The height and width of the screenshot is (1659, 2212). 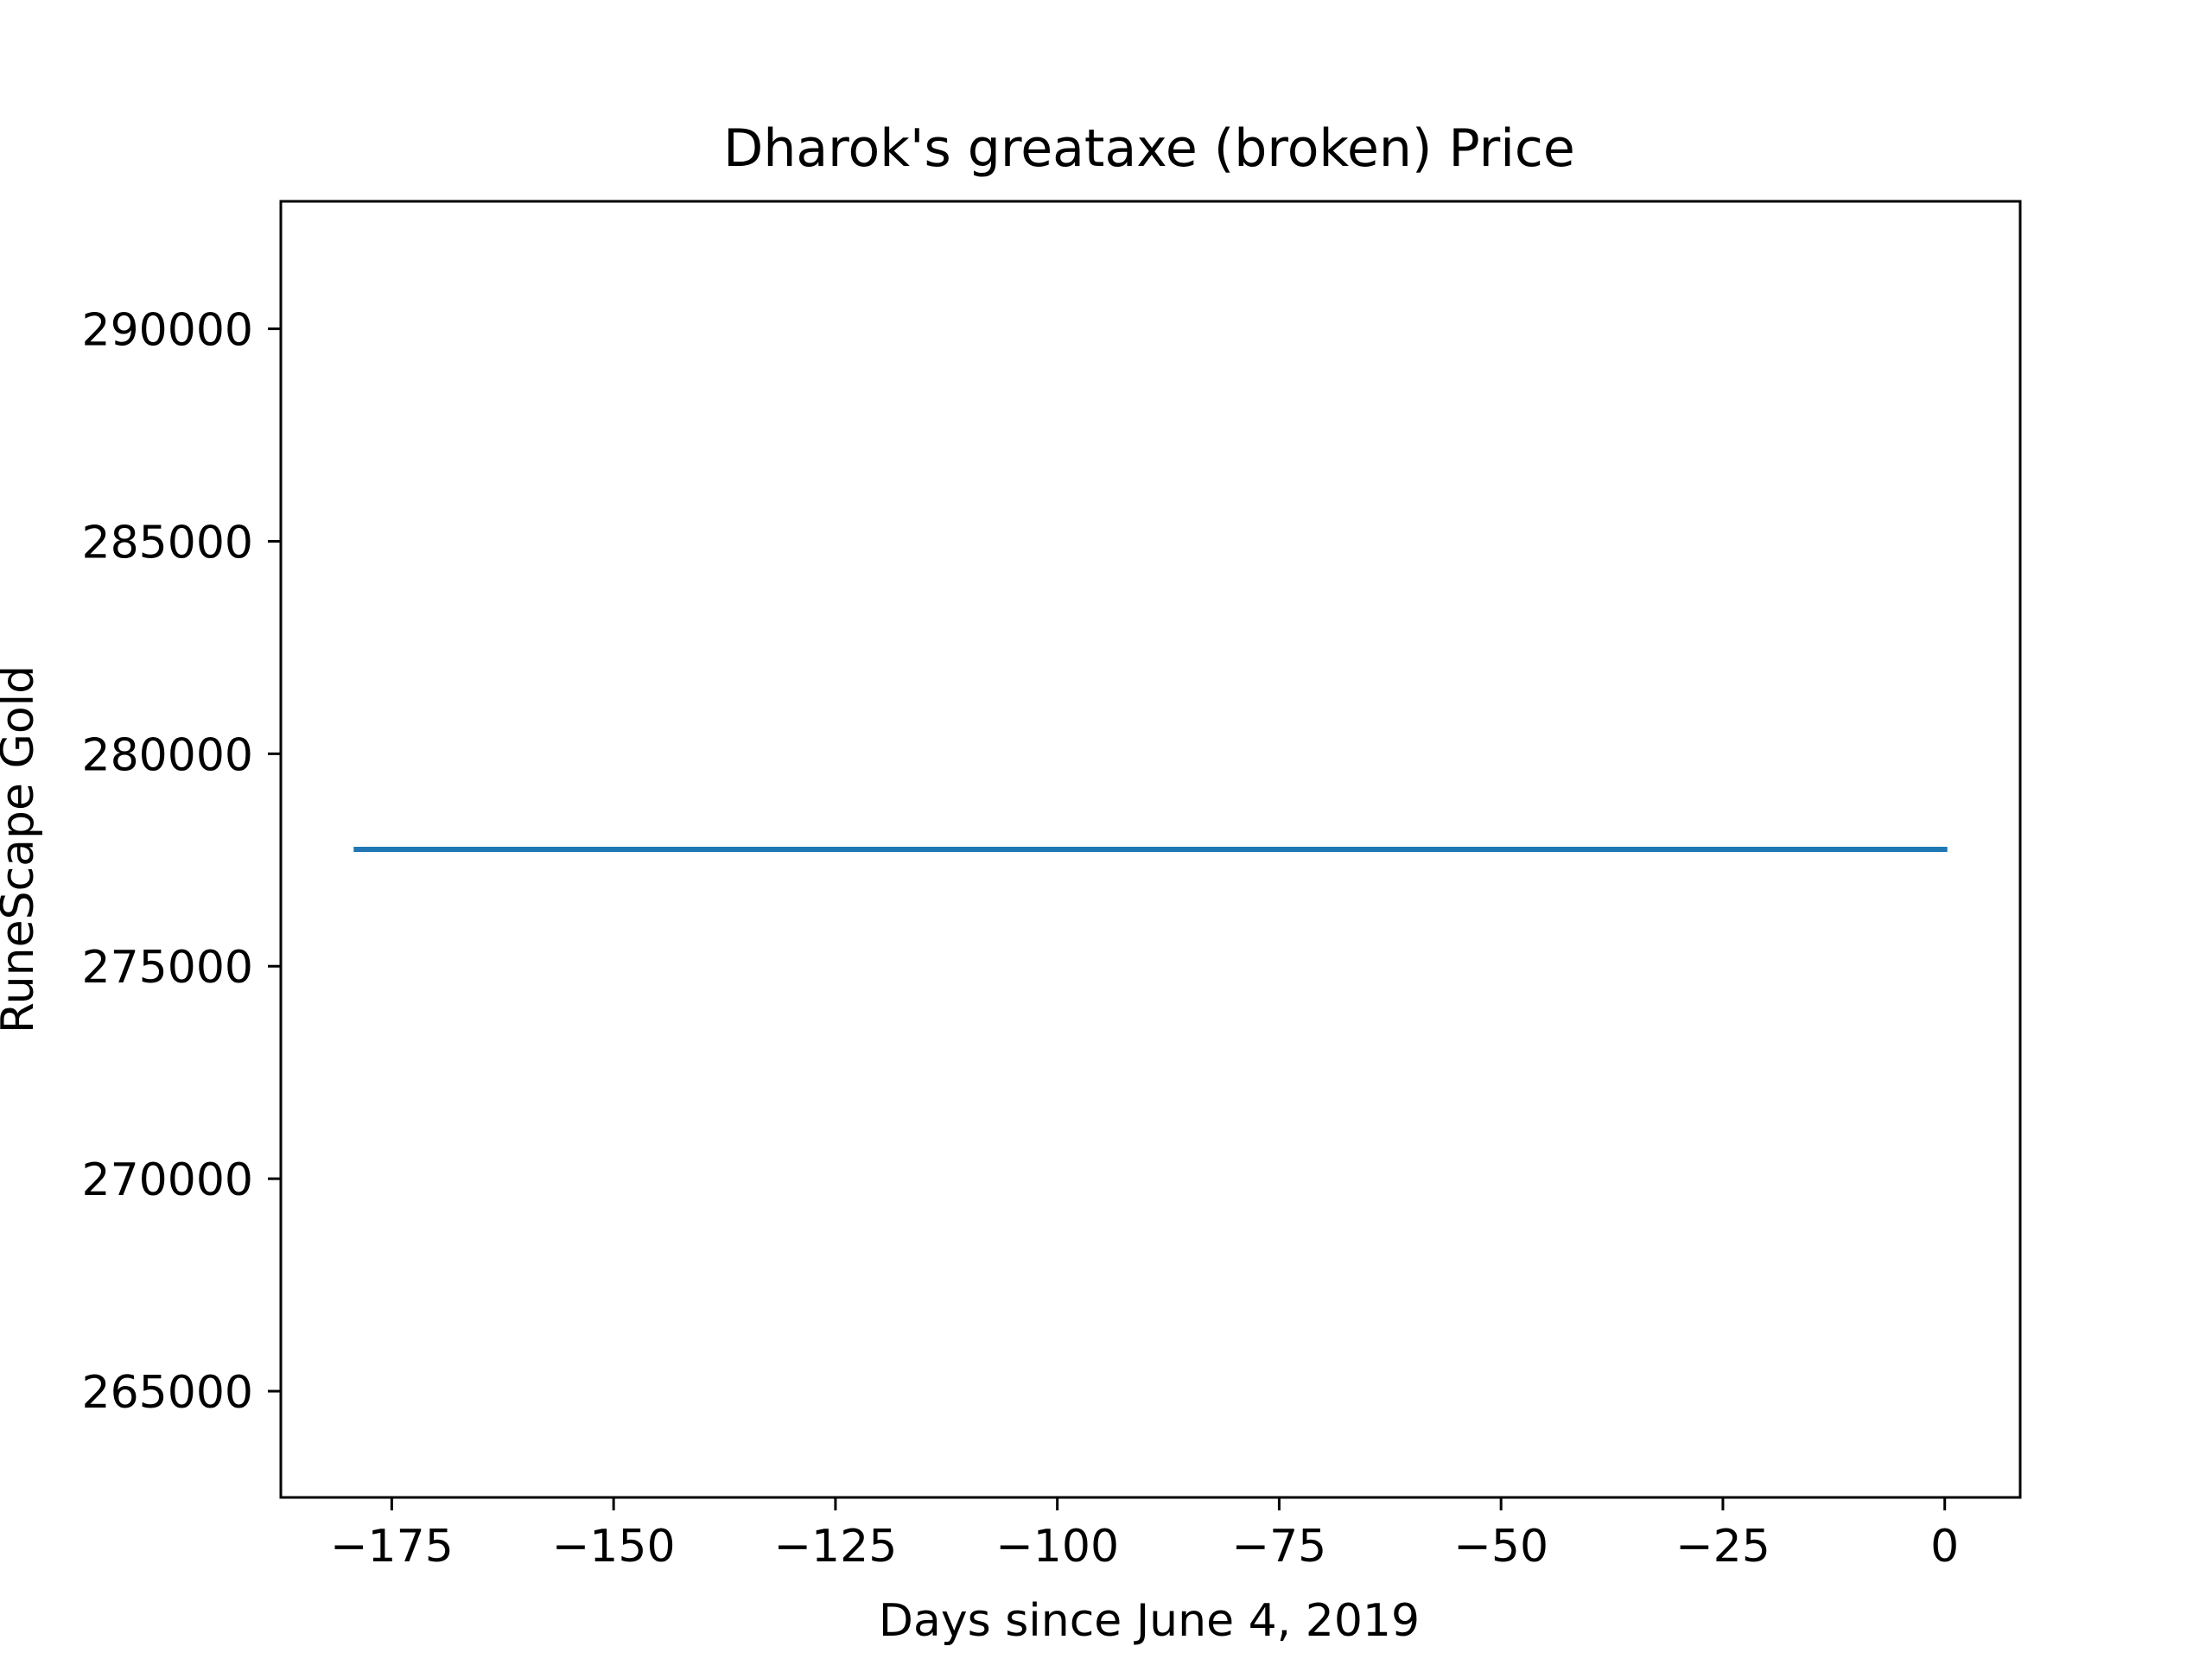 What do you see at coordinates (1944, 1547) in the screenshot?
I see `x-tick-label: 0` at bounding box center [1944, 1547].